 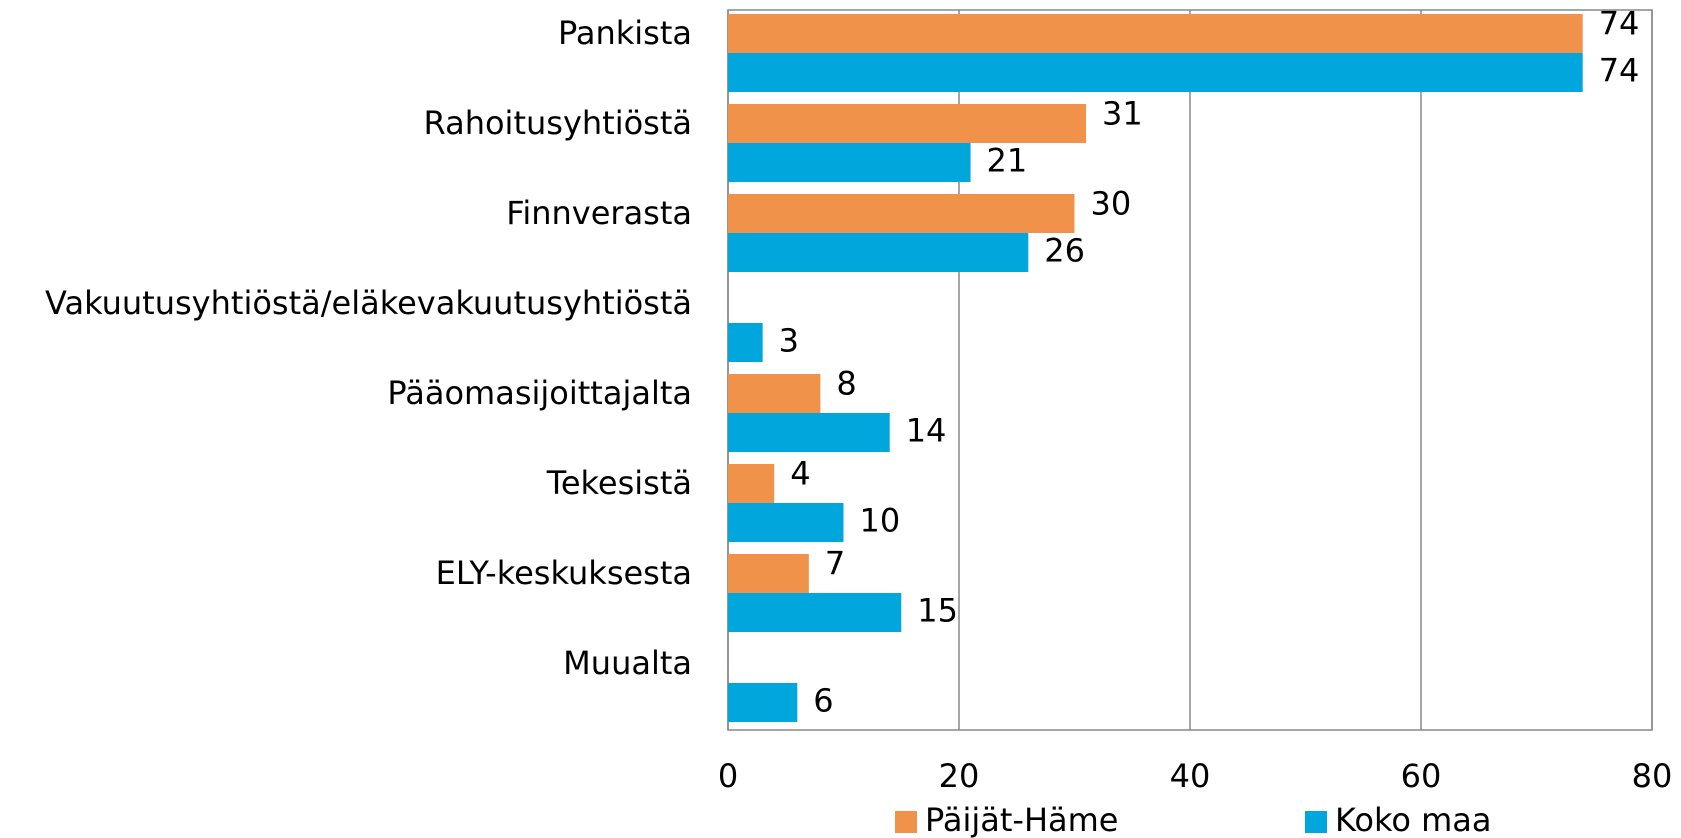 What do you see at coordinates (1122, 114) in the screenshot?
I see `data-label: 31` at bounding box center [1122, 114].